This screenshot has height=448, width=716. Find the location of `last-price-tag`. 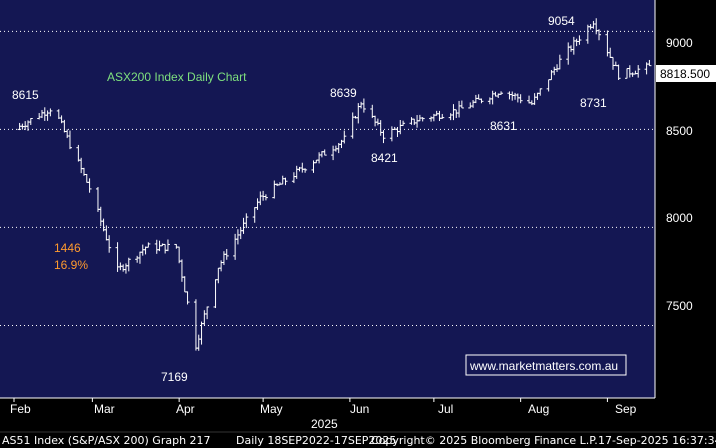

last-price-tag is located at coordinates (686, 73).